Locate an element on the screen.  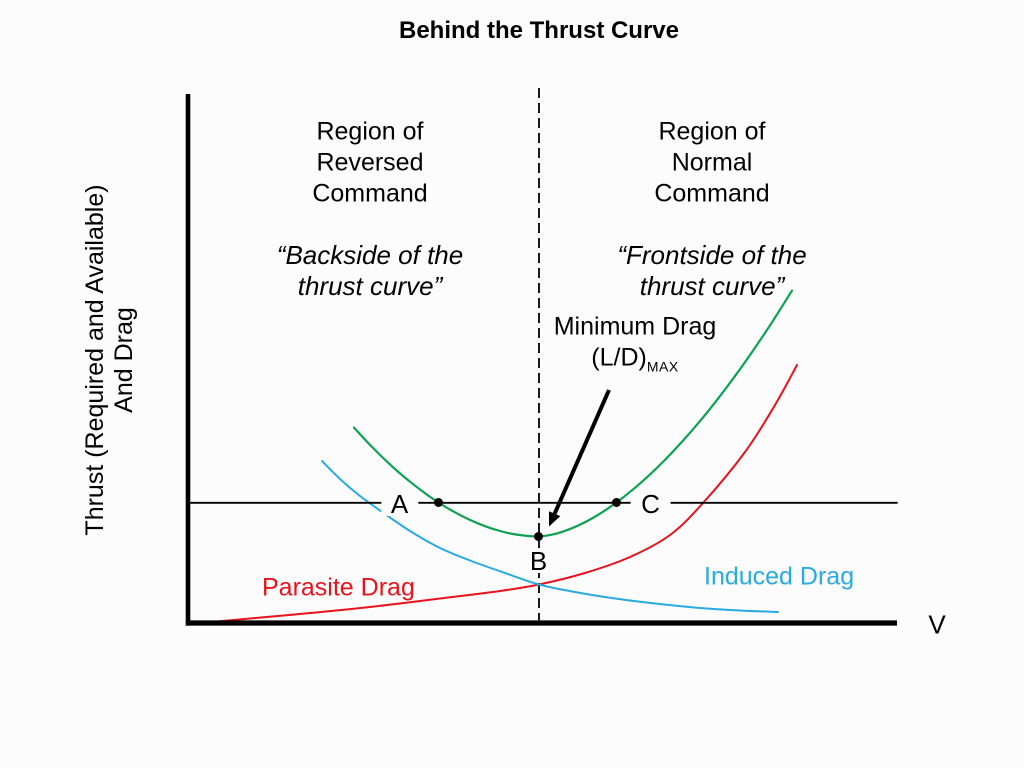
induced-drag-label: Induced Drag is located at coordinates (779, 576).